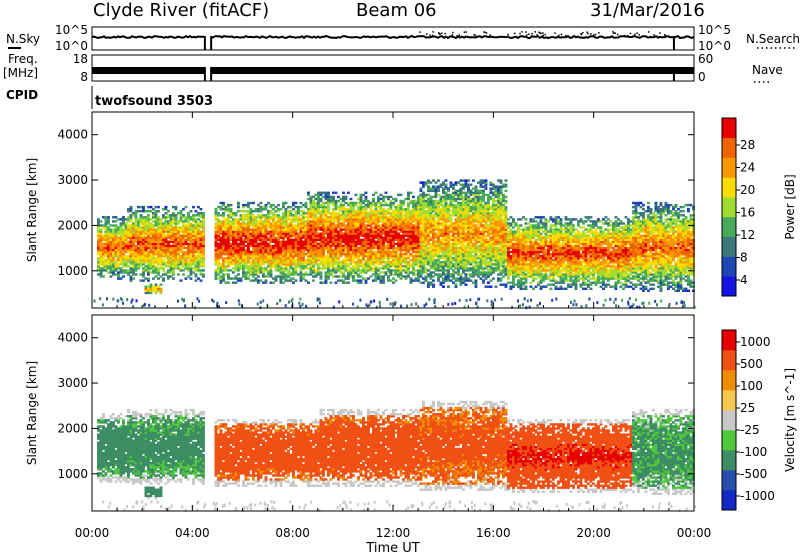  Describe the element at coordinates (71, 46) in the screenshot. I see `noise-tick-left-lo: 10^0` at that location.